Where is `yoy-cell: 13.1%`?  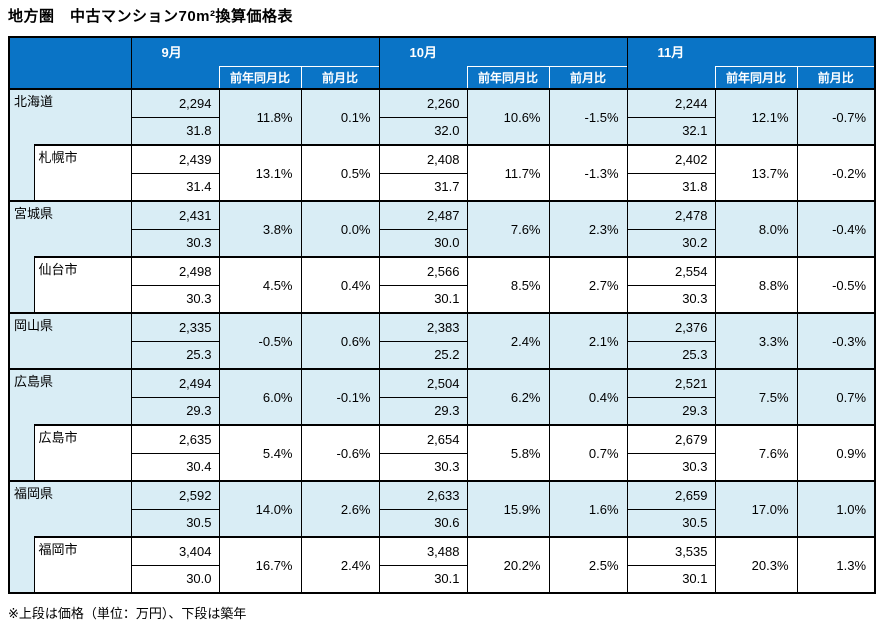 yoy-cell: 13.1% is located at coordinates (260, 173).